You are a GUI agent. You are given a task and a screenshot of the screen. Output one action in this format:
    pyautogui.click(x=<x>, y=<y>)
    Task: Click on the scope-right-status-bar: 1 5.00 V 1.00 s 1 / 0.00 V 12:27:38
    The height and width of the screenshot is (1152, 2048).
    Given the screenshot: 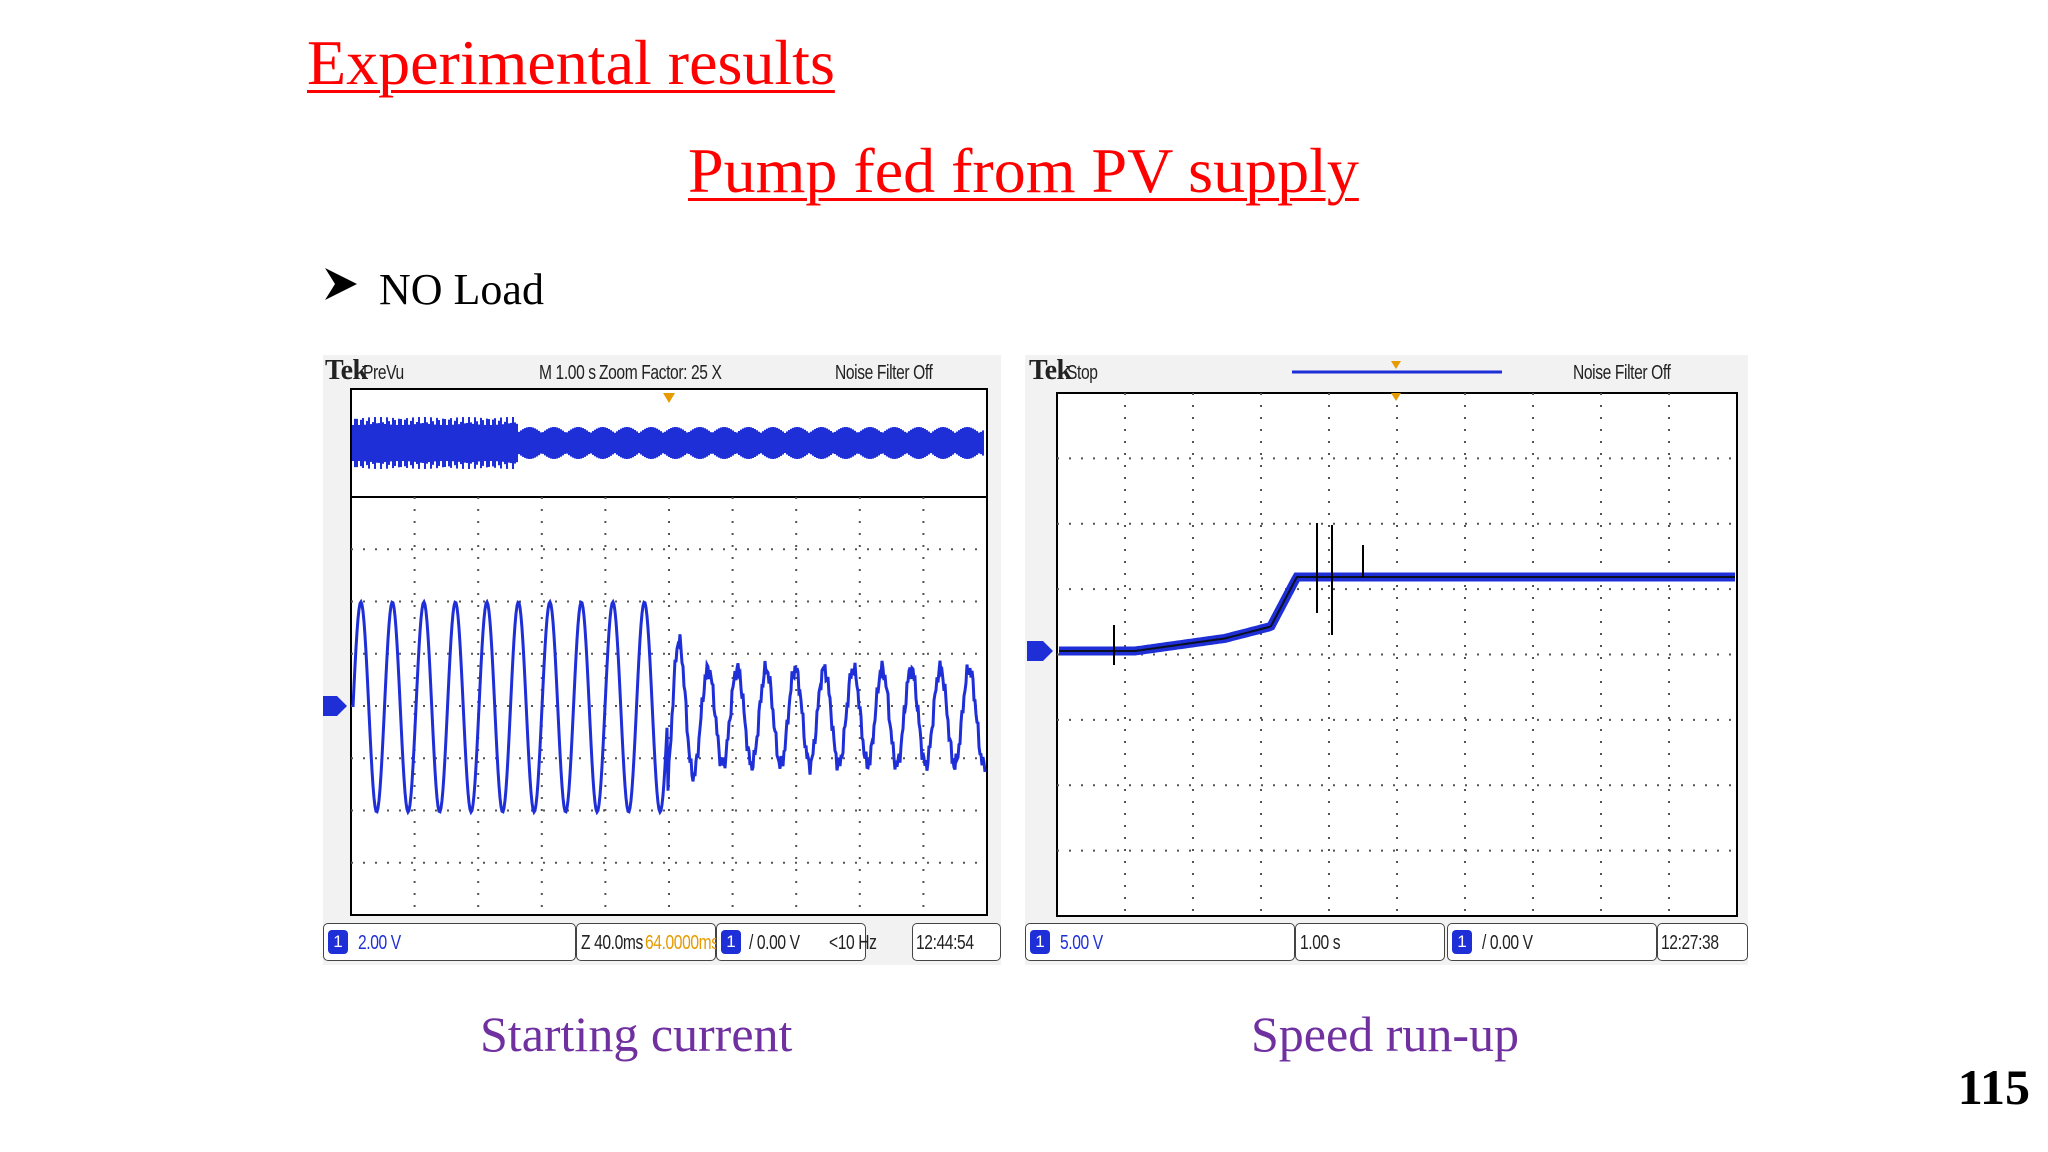 What is the action you would take?
    pyautogui.click(x=1386, y=944)
    